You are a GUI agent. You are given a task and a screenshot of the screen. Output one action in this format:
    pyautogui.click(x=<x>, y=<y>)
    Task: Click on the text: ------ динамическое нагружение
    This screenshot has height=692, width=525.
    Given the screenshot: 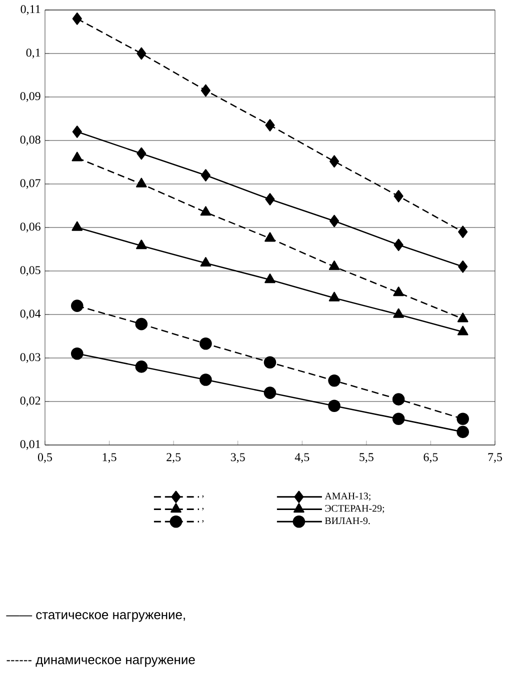 What is the action you would take?
    pyautogui.click(x=100, y=662)
    